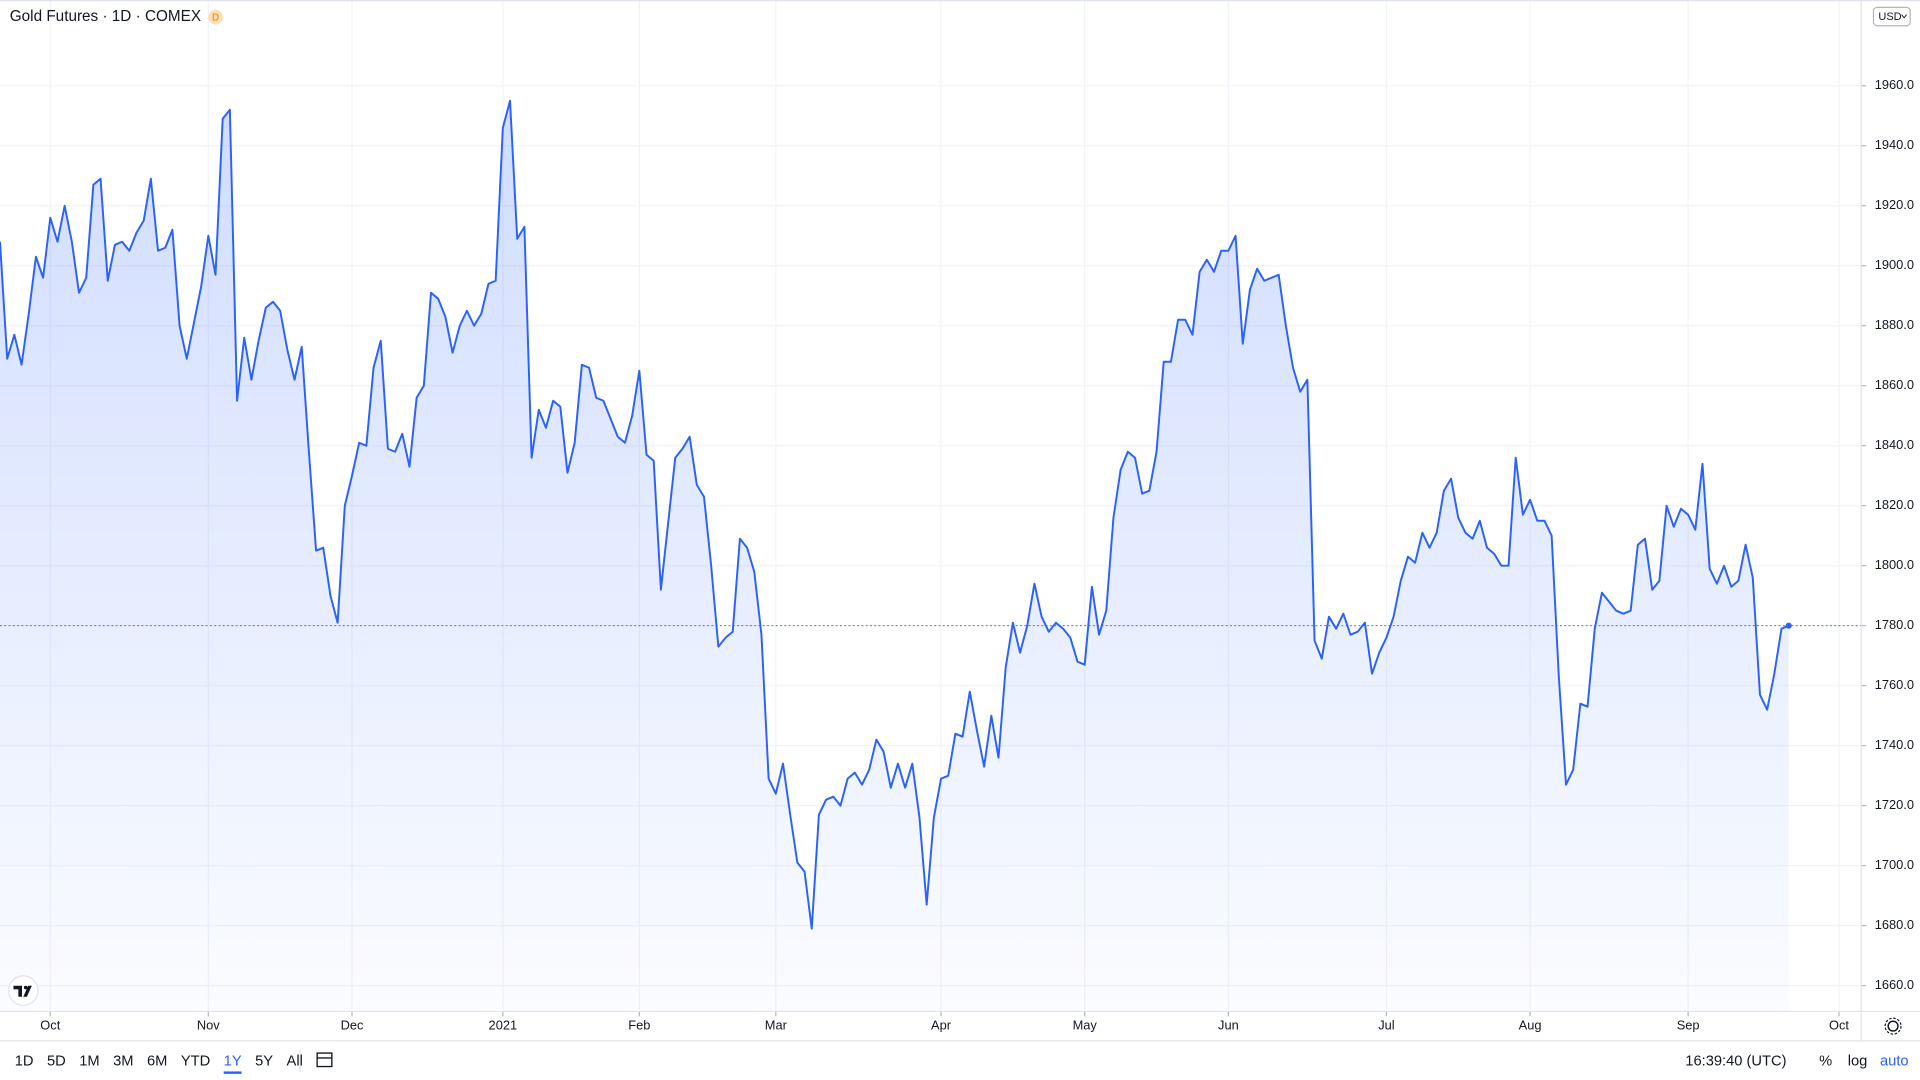 The height and width of the screenshot is (1080, 1920). What do you see at coordinates (89, 1062) in the screenshot?
I see `range-button: 1M` at bounding box center [89, 1062].